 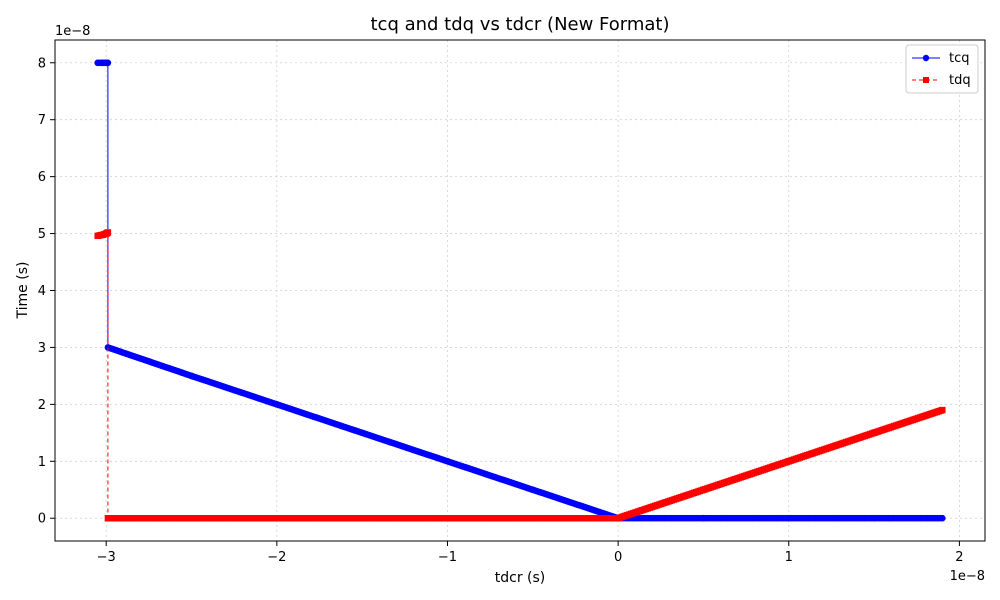 I want to click on y-tick-label: 8, so click(x=42, y=63).